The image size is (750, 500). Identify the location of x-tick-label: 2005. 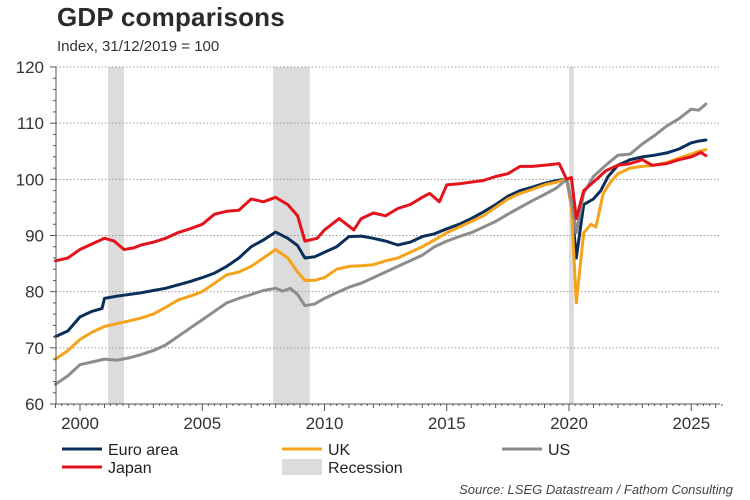
(202, 423).